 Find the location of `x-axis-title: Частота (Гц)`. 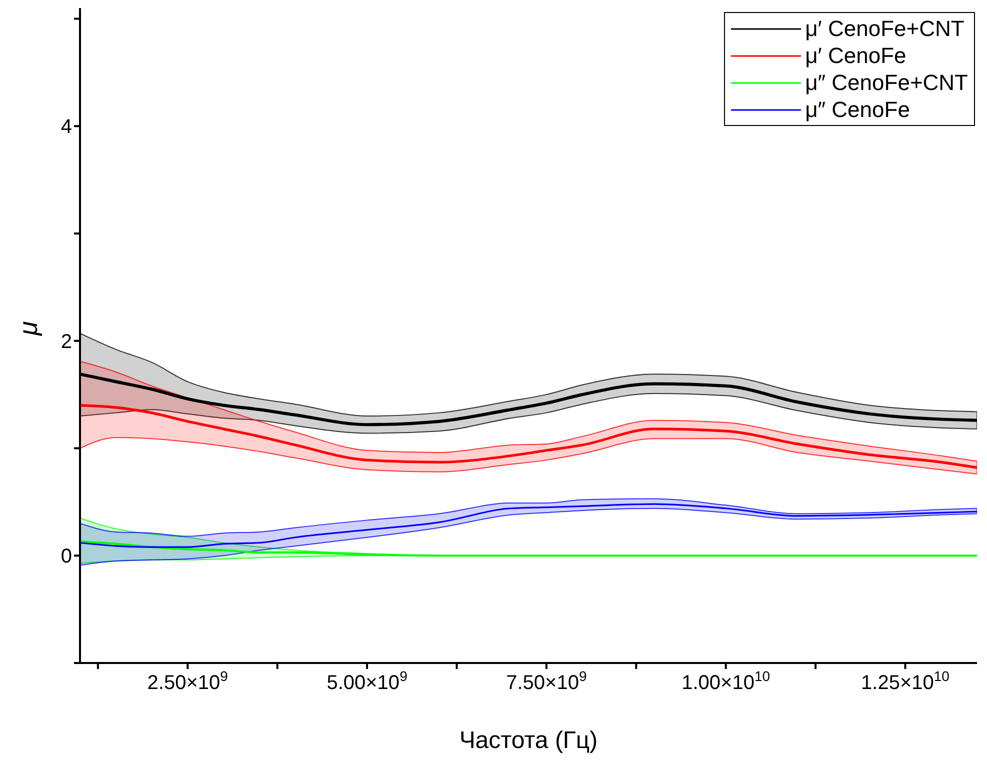

x-axis-title: Частота (Гц) is located at coordinates (528, 740).